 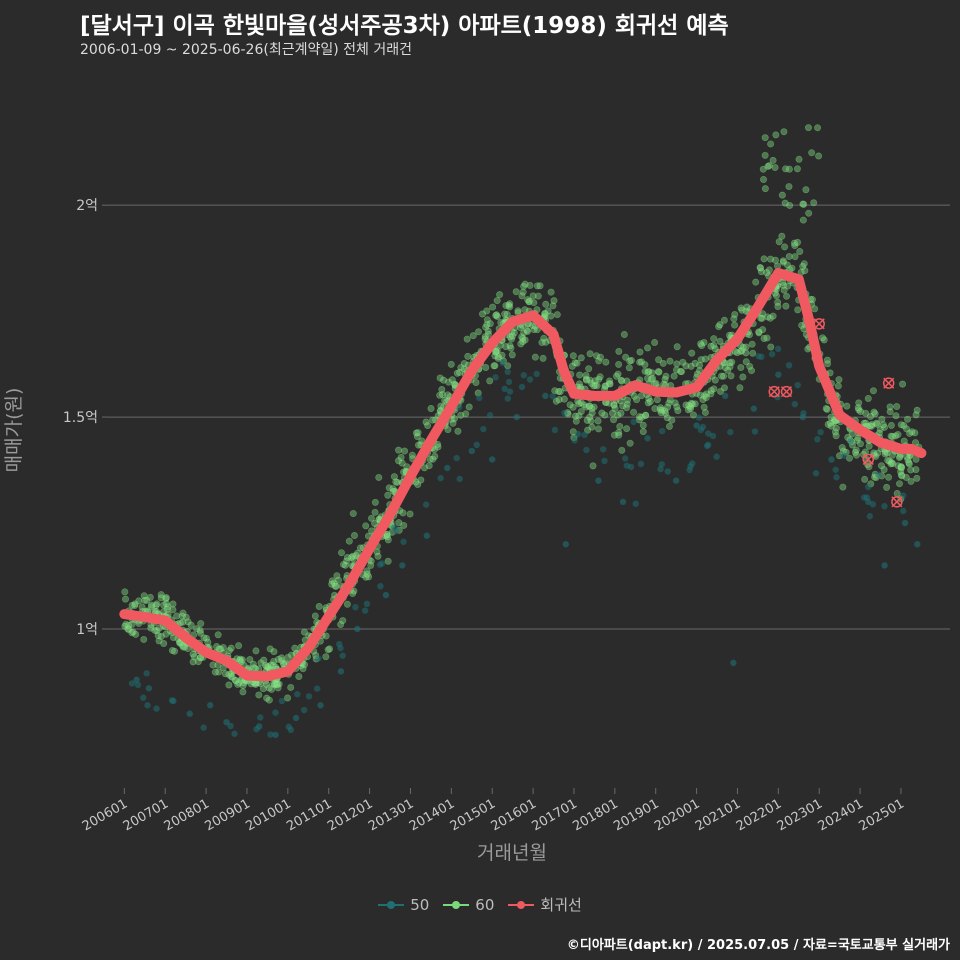 I want to click on x-tick-label: 202201, so click(x=759, y=815).